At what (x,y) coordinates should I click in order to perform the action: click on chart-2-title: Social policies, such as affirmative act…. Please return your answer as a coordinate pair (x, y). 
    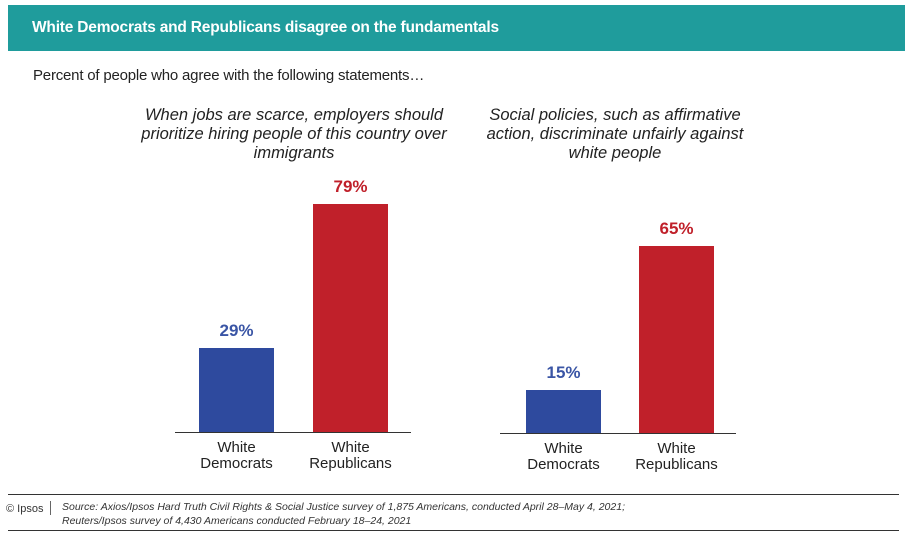
    Looking at the image, I should click on (615, 134).